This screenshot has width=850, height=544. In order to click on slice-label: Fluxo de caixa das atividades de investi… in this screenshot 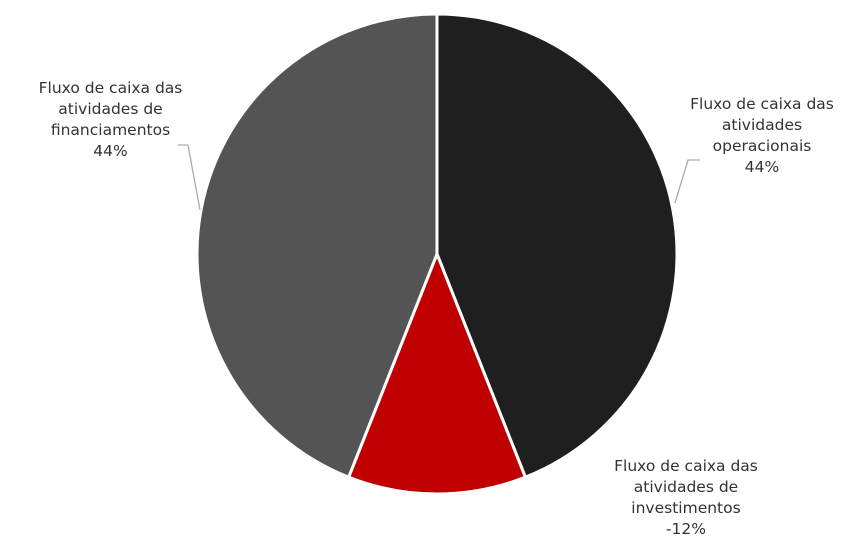, I will do `click(686, 498)`.